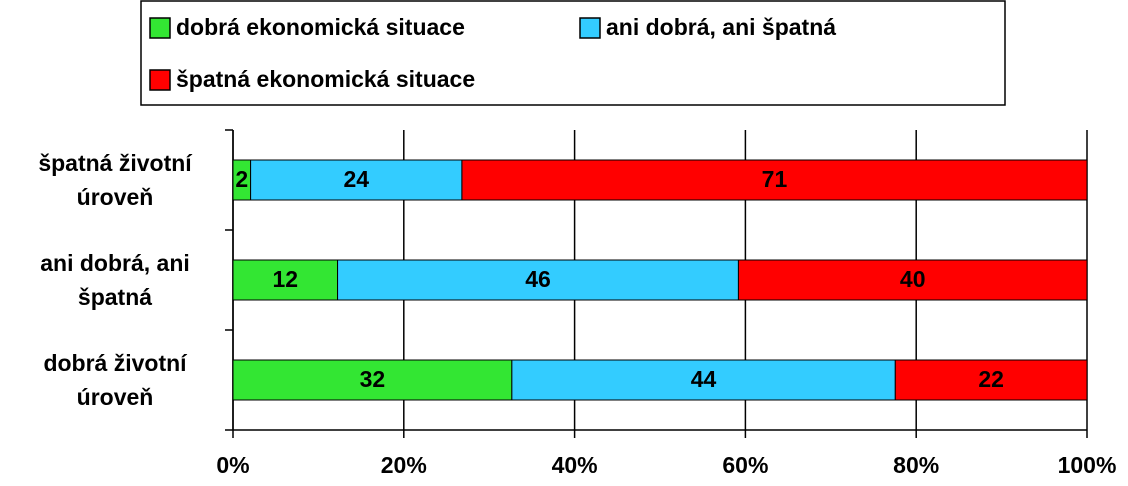  I want to click on value-label: 46, so click(538, 279).